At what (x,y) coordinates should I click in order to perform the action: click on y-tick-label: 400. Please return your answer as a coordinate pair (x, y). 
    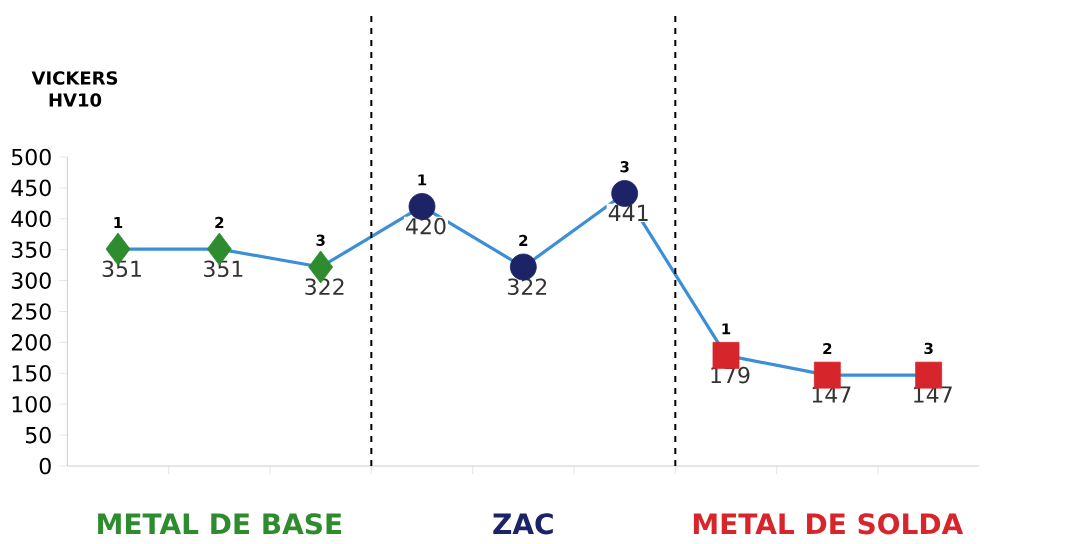
    Looking at the image, I should click on (31, 219).